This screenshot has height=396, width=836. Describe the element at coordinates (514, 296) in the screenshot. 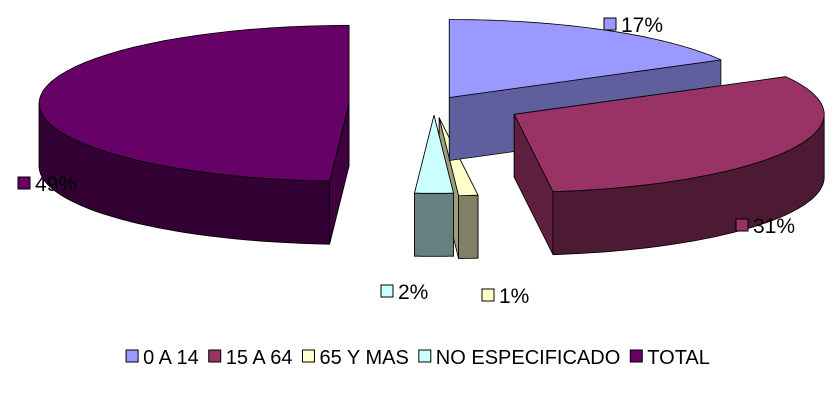

I see `data-label-65-y-mas: 1%` at that location.